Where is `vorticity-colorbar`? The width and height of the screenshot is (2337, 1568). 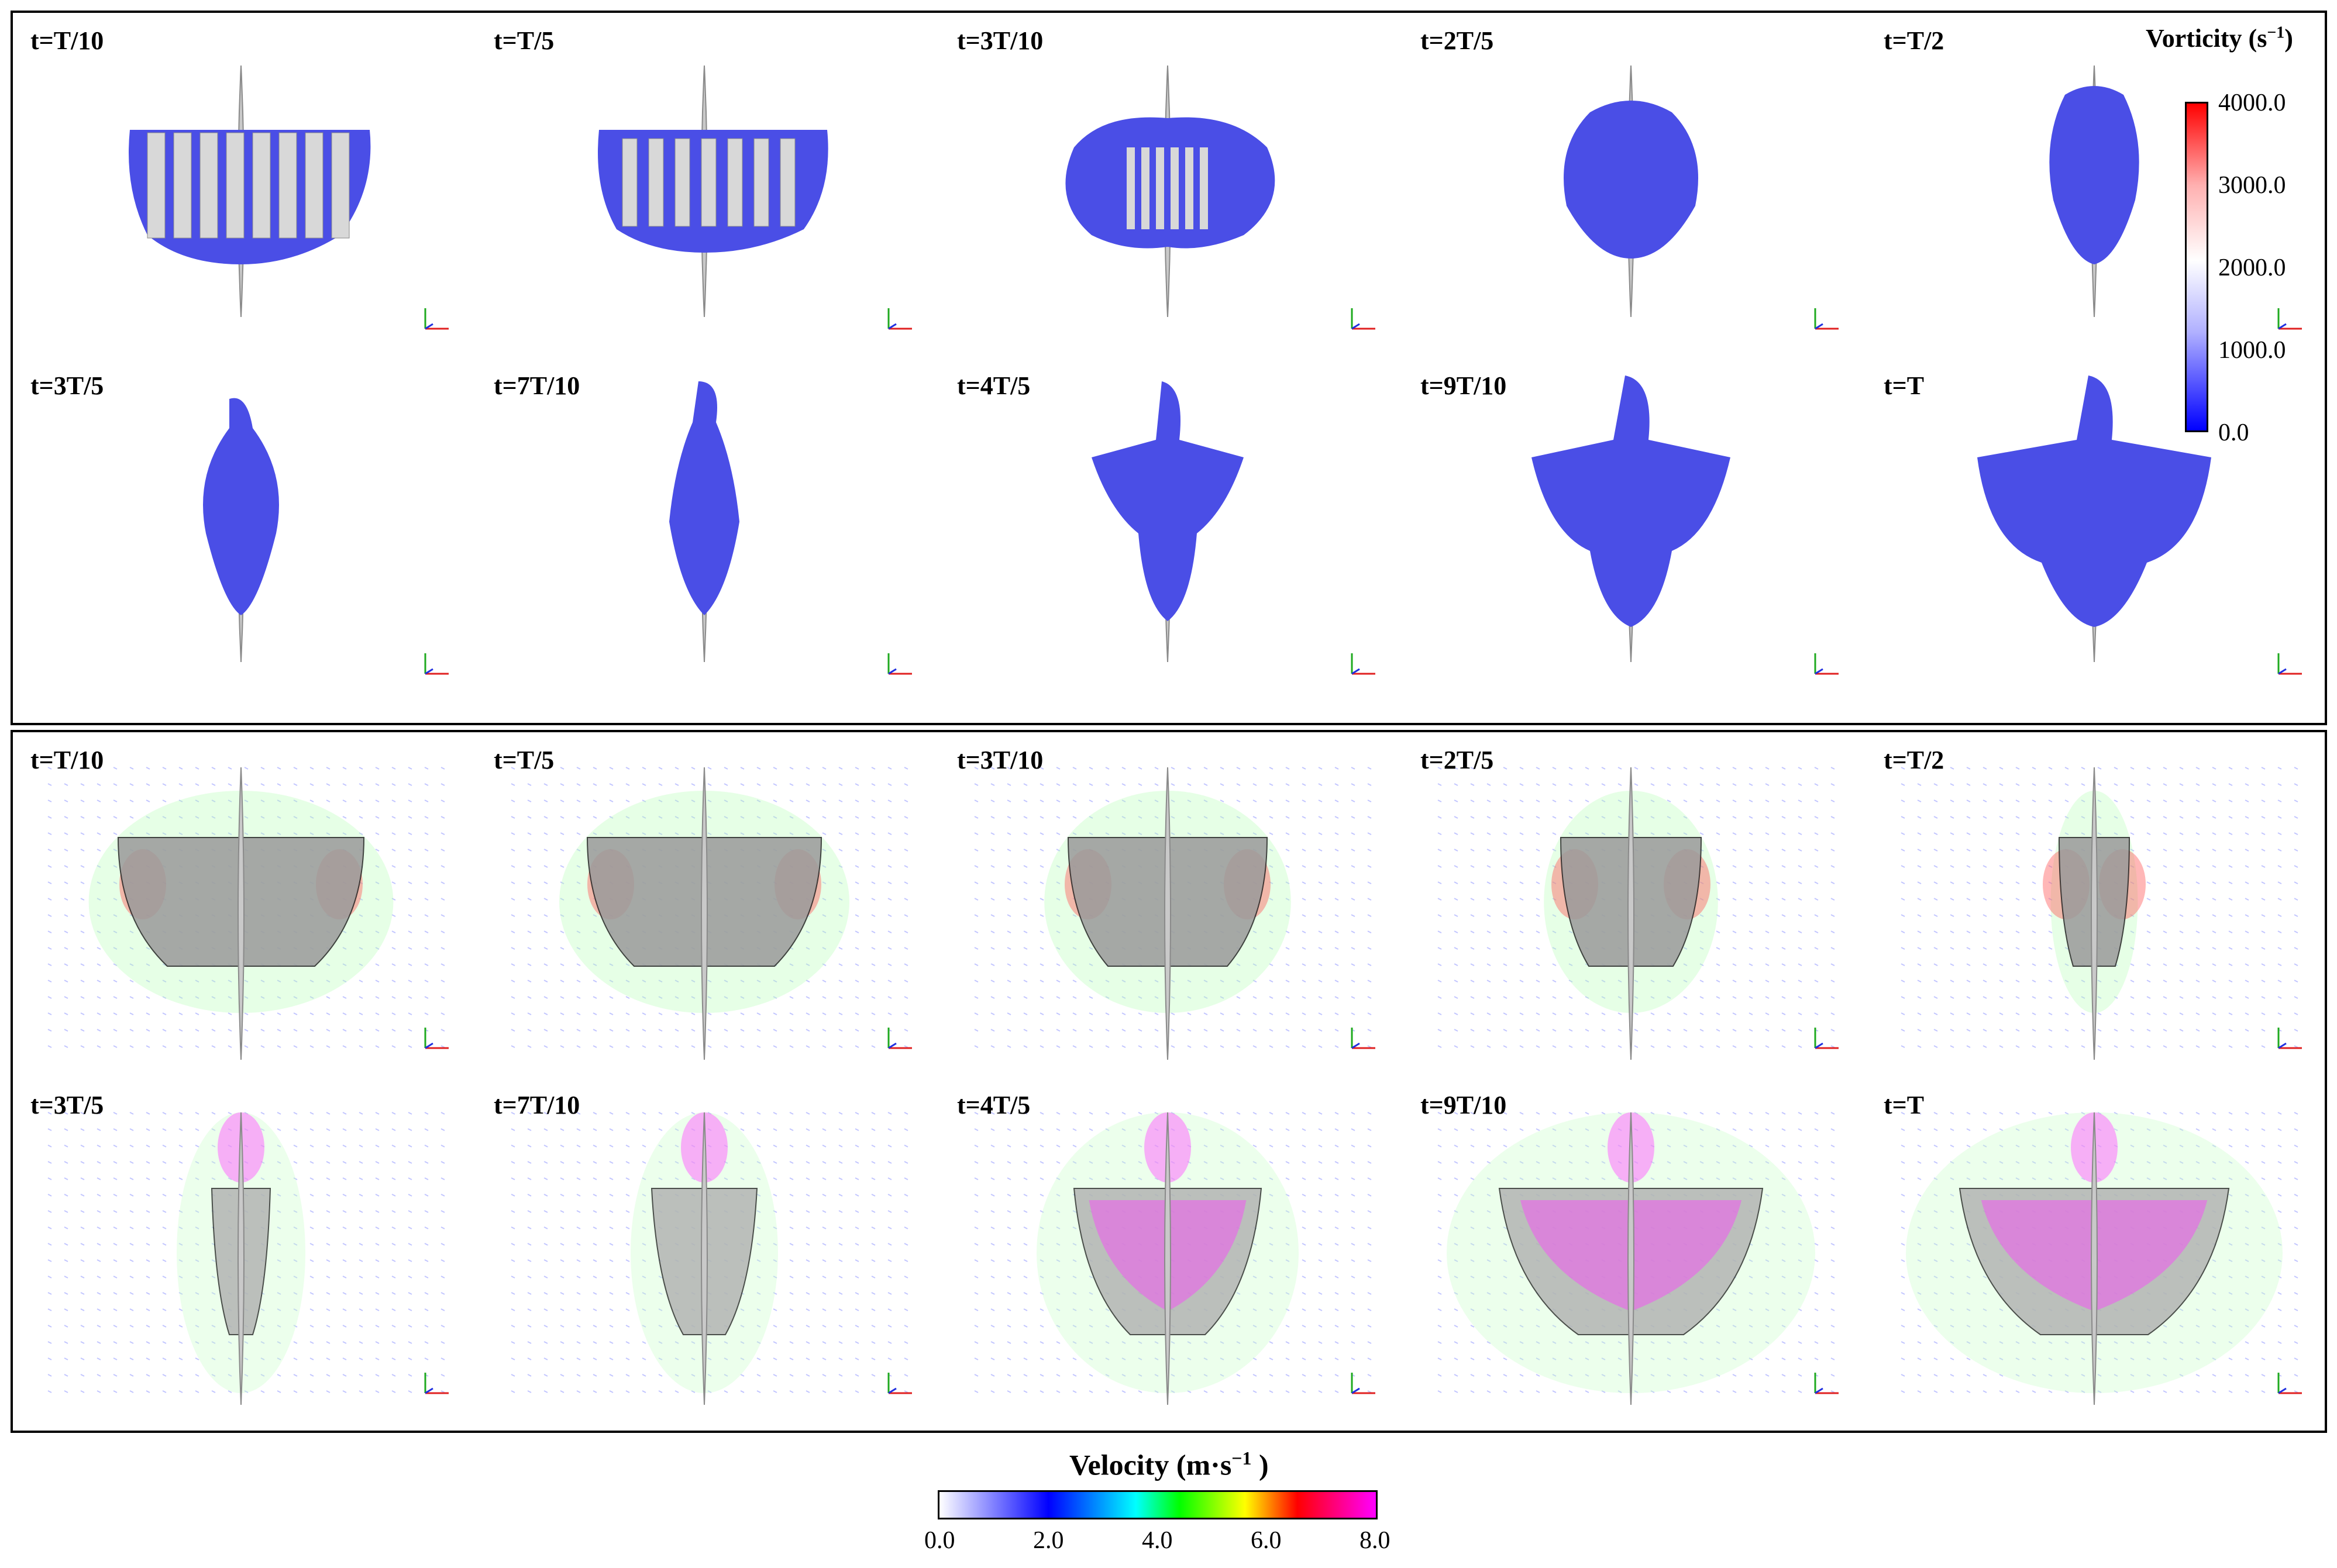
vorticity-colorbar is located at coordinates (2196, 267).